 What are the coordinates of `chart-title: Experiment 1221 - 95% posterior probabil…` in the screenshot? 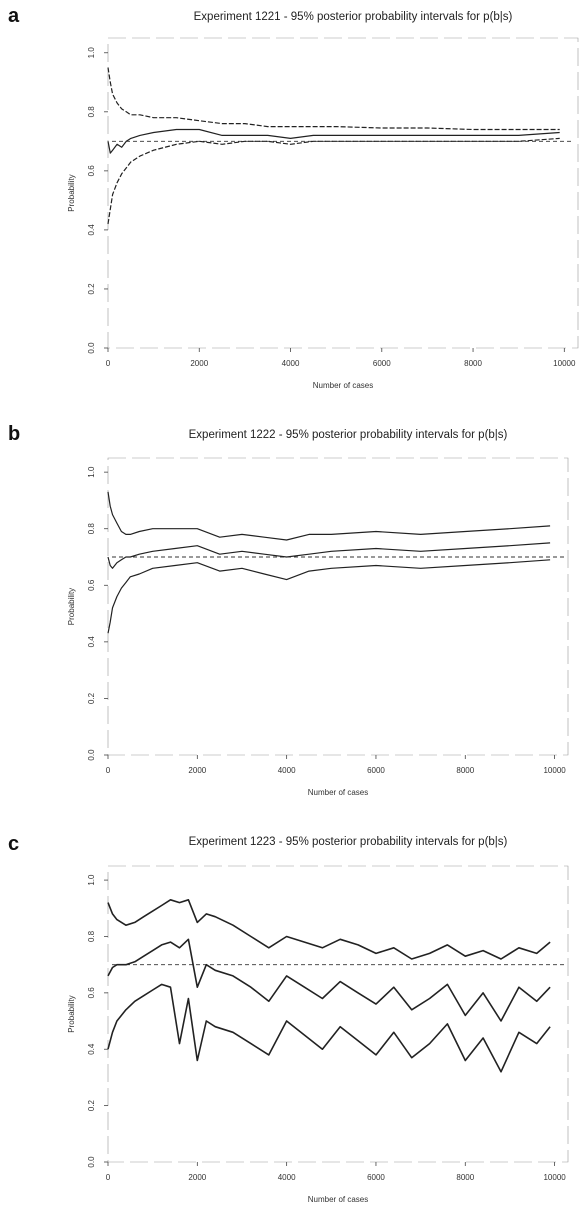 It's located at (353, 17).